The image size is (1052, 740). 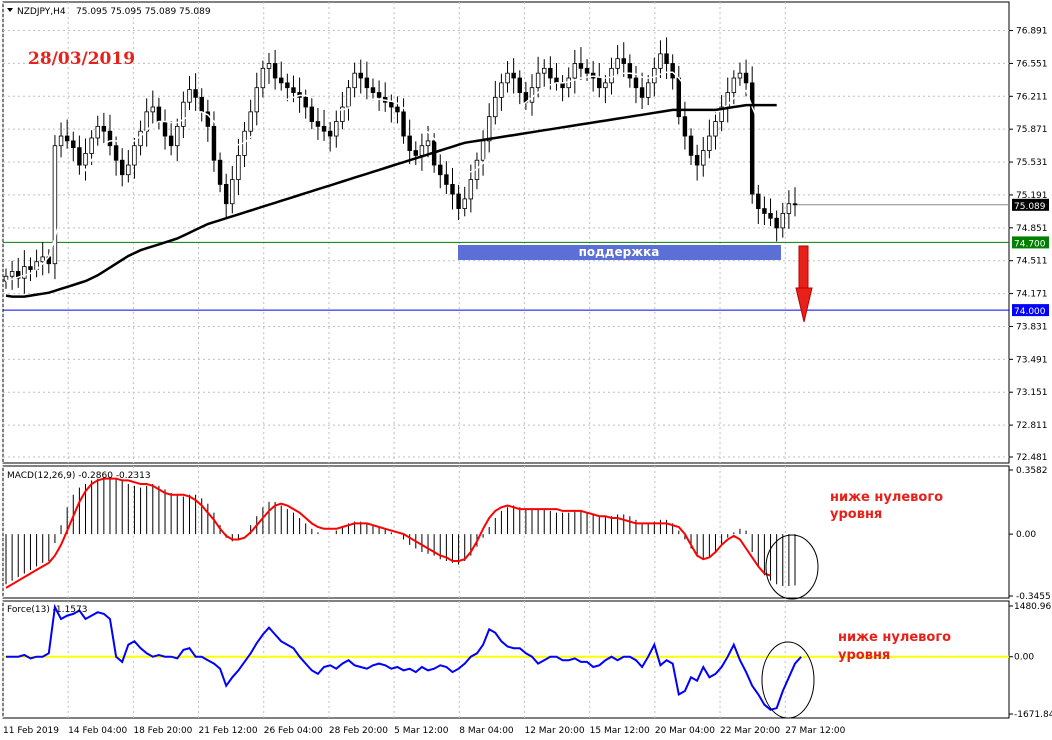 I want to click on force-title: Force(13) -1.1573, so click(x=47, y=610).